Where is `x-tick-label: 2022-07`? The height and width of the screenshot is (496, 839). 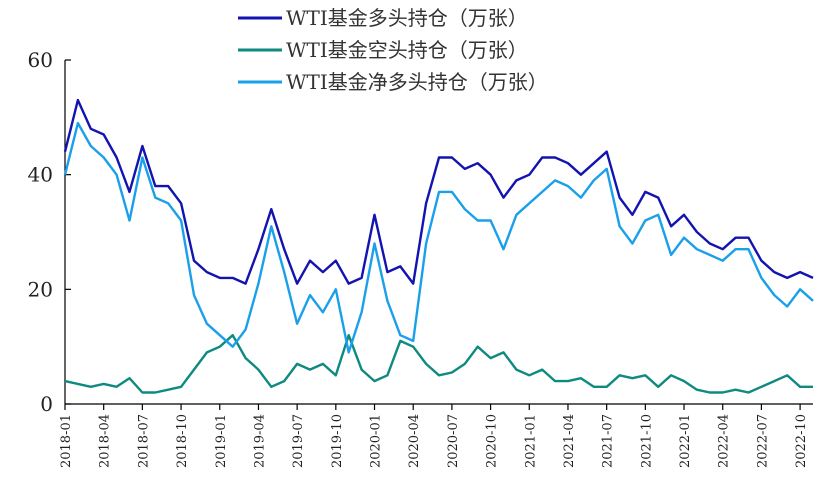
x-tick-label: 2022-07 is located at coordinates (762, 441).